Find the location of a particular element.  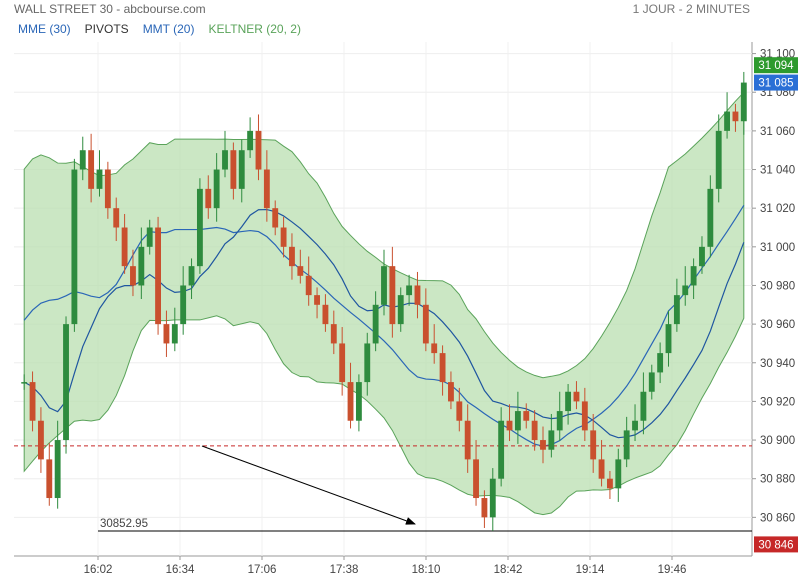

support-line-label: 30852.95 is located at coordinates (124, 524).